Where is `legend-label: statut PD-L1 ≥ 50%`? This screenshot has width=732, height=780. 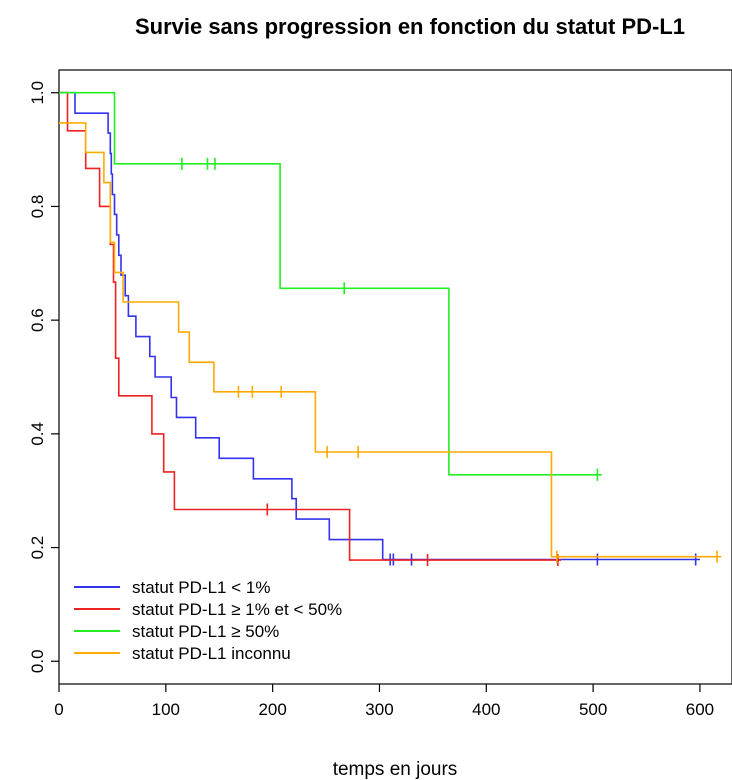
legend-label: statut PD-L1 ≥ 50% is located at coordinates (205, 631).